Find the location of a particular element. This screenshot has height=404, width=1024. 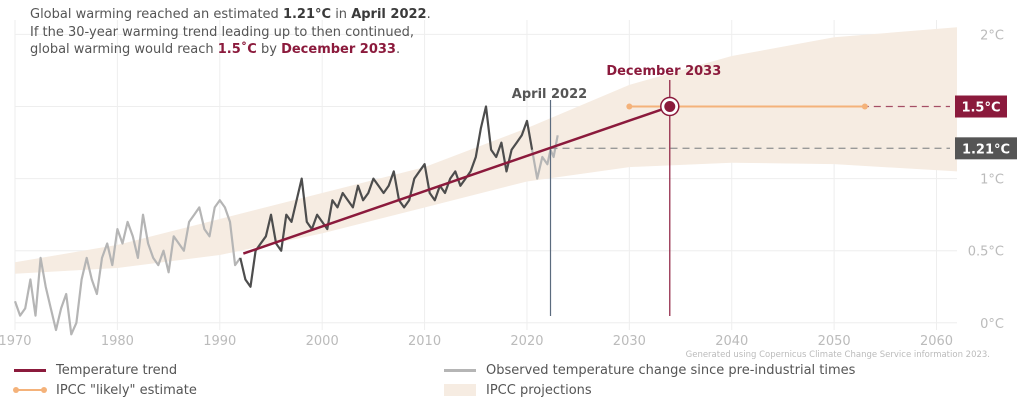

x-tick-label: 2000 is located at coordinates (322, 341).